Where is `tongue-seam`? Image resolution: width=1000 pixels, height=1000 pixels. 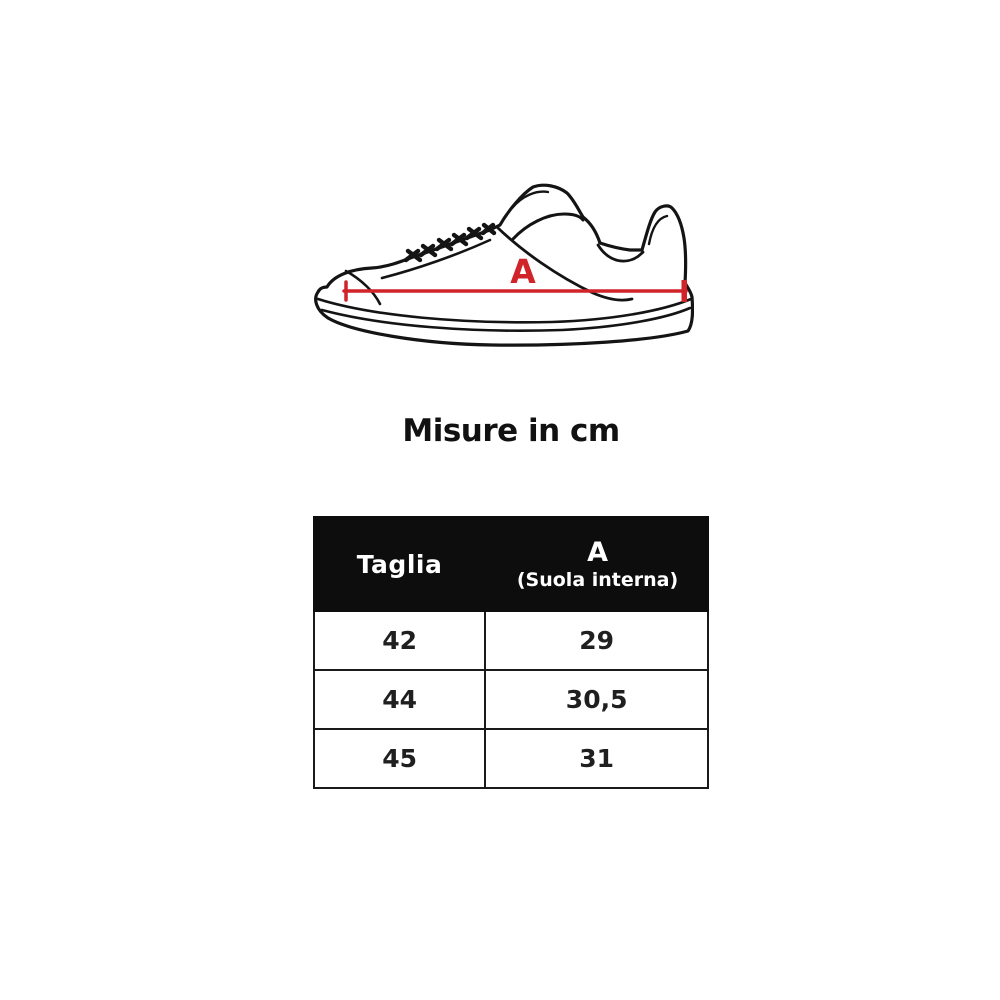
tongue-seam is located at coordinates (530, 200).